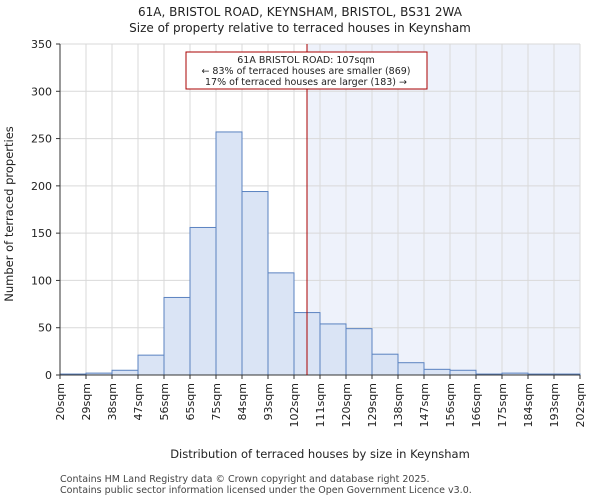 The image size is (600, 500). What do you see at coordinates (138, 401) in the screenshot?
I see `x-tick-label: 47sqm` at bounding box center [138, 401].